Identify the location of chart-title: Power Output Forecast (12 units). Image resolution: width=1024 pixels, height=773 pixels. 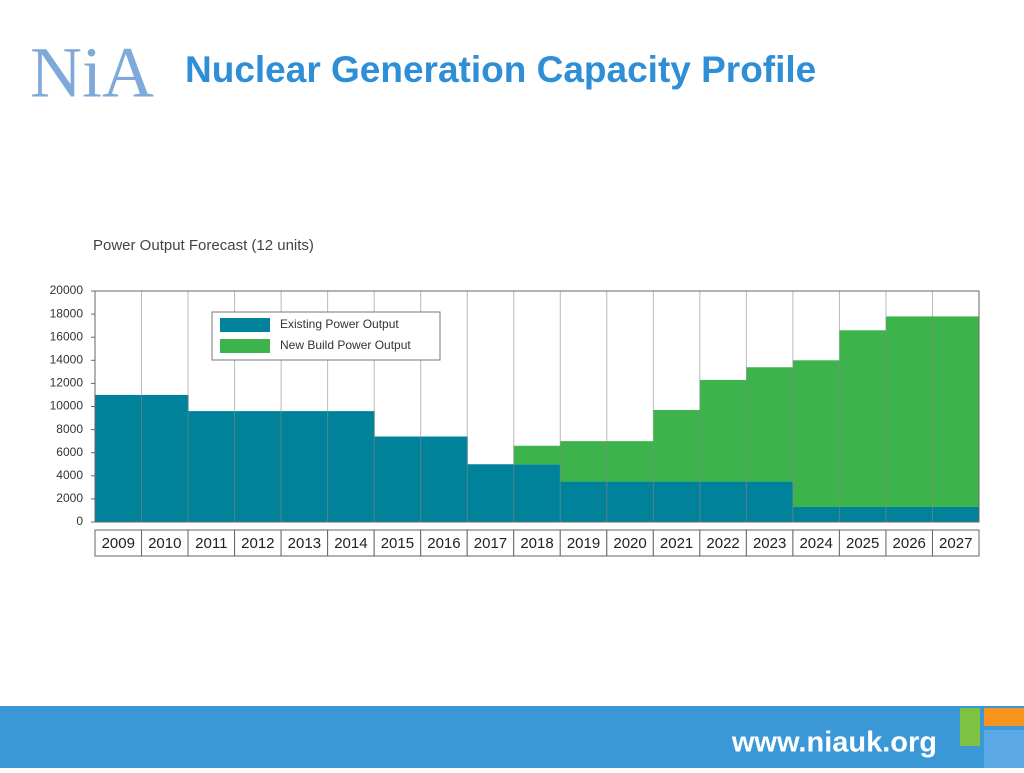
(203, 245).